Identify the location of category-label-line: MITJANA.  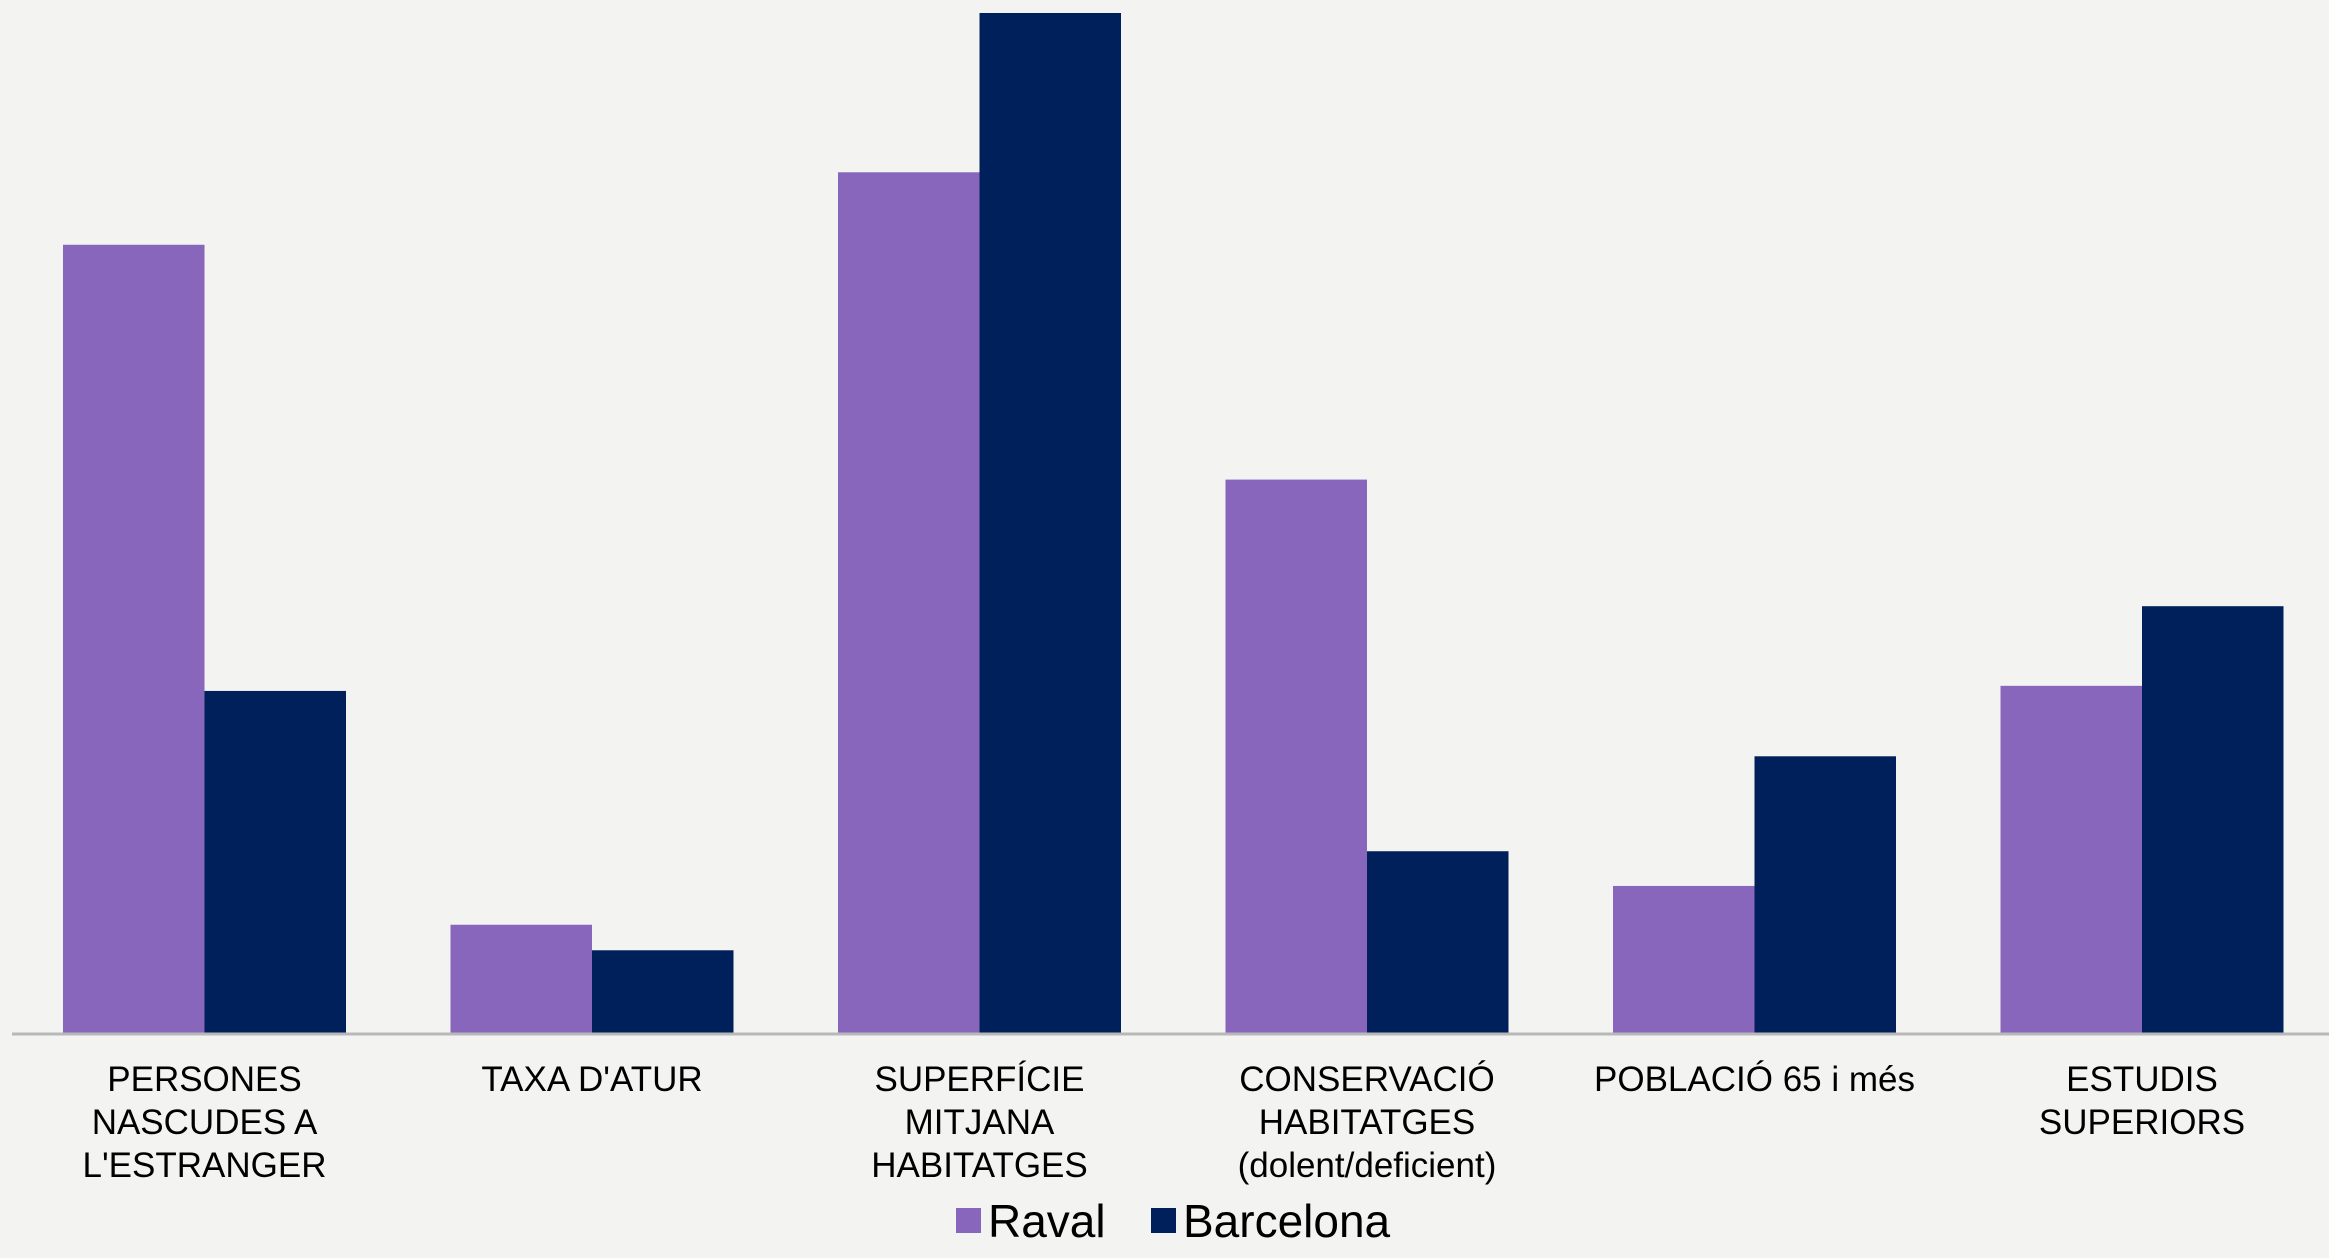
(980, 1122).